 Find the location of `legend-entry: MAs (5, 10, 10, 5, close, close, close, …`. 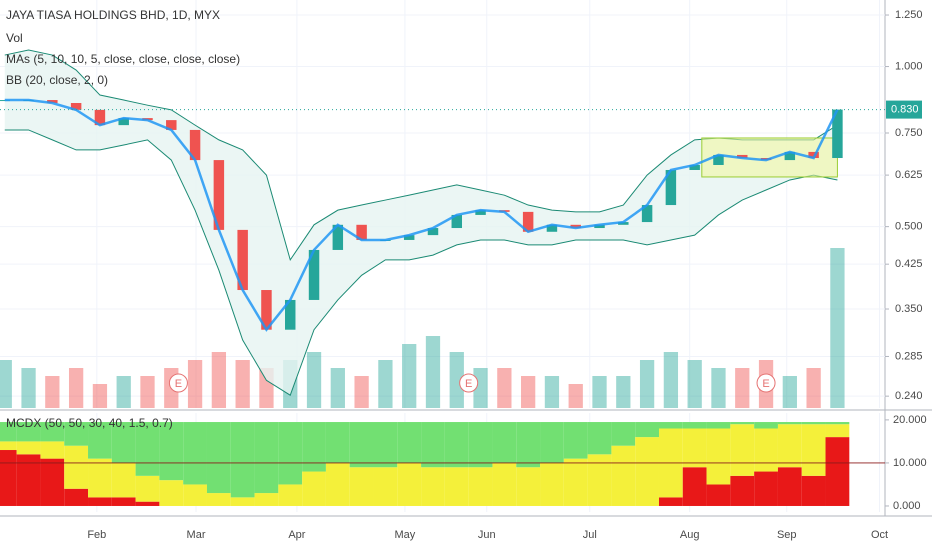

legend-entry: MAs (5, 10, 10, 5, close, close, close, … is located at coordinates (123, 59).